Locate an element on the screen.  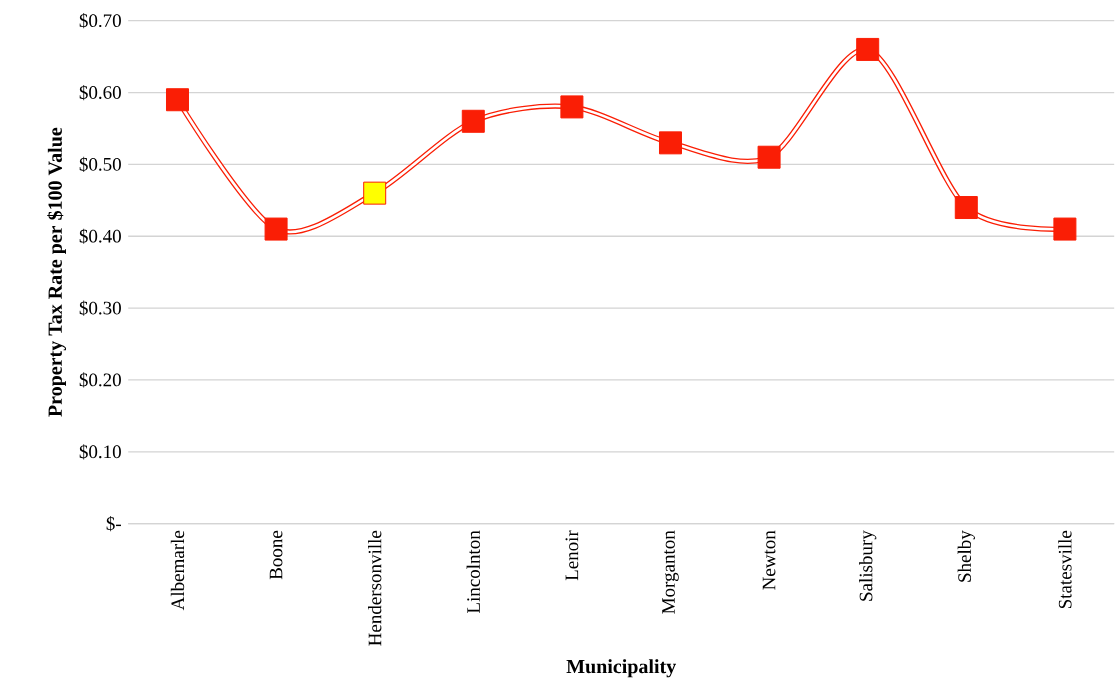
x-tick-label: Lincolnton is located at coordinates (473, 572).